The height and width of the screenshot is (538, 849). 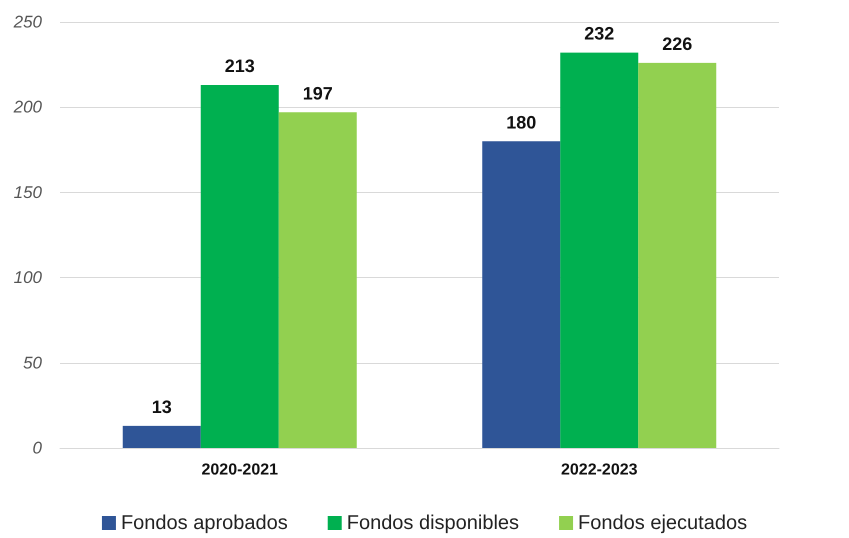 I want to click on data-label: 180, so click(x=521, y=122).